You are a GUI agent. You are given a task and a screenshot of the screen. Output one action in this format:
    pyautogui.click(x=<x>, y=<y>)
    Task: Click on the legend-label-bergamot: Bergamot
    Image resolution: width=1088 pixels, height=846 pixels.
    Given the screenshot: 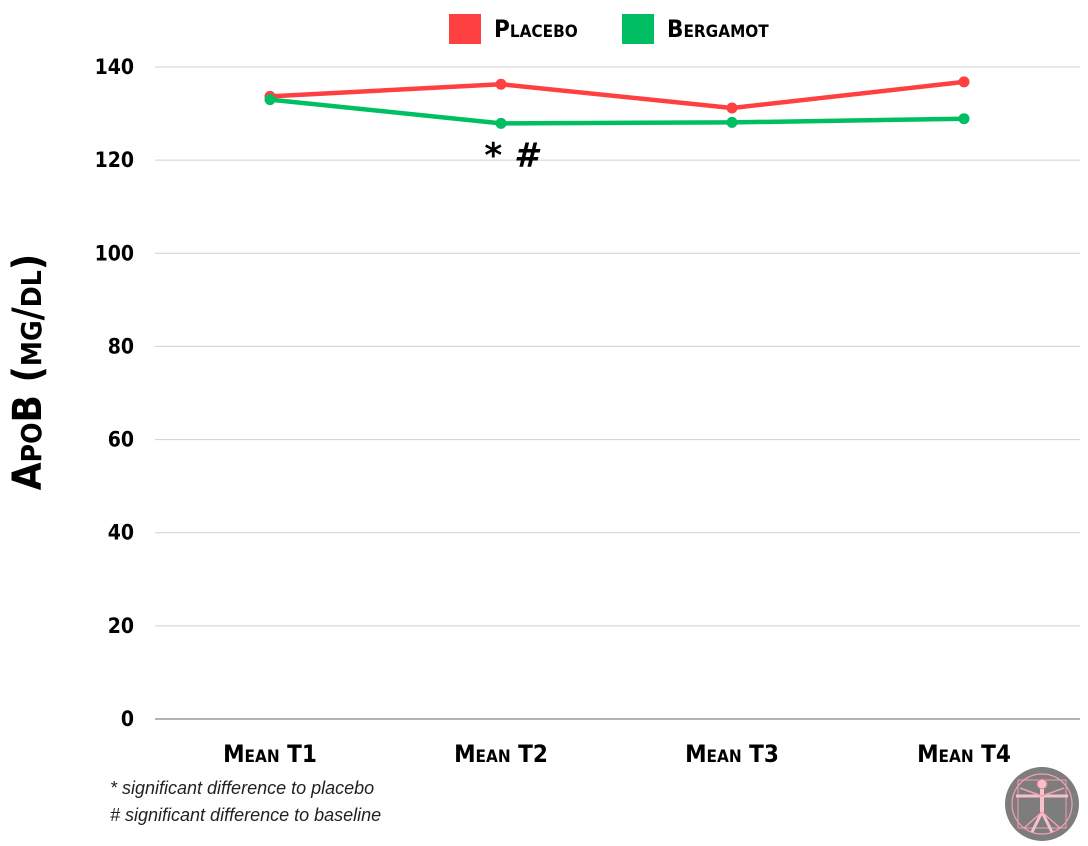 What is the action you would take?
    pyautogui.click(x=718, y=29)
    